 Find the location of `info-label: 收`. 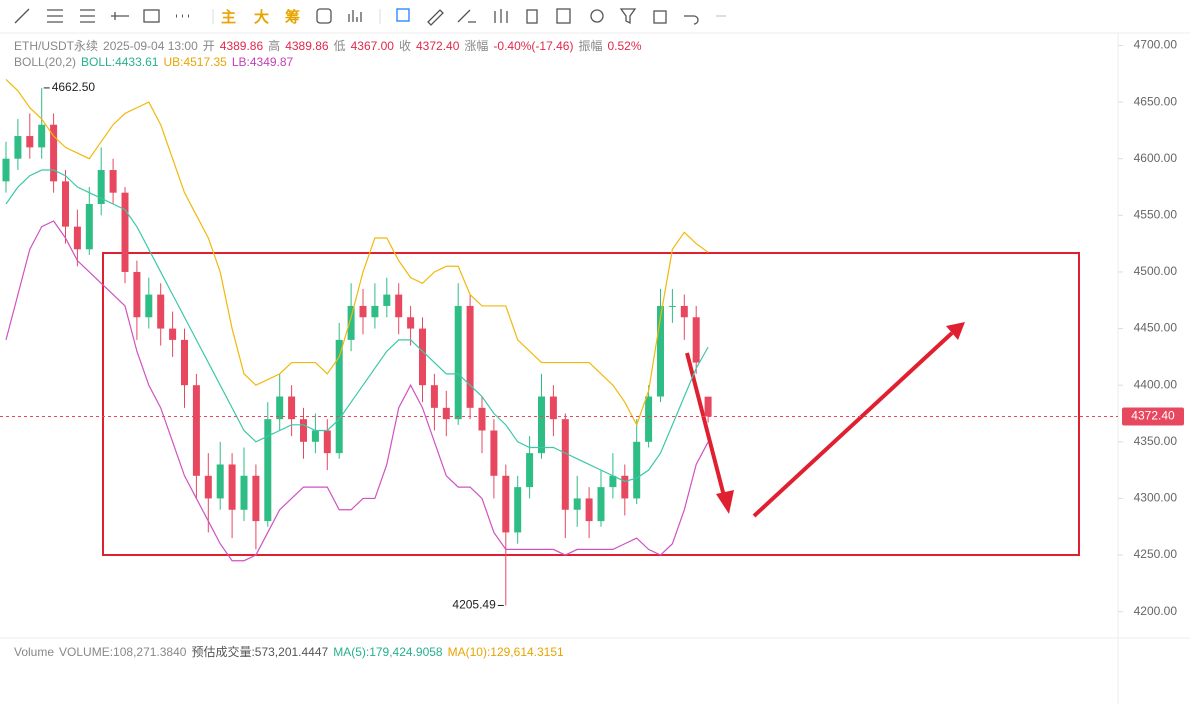

info-label: 收 is located at coordinates (404, 46).